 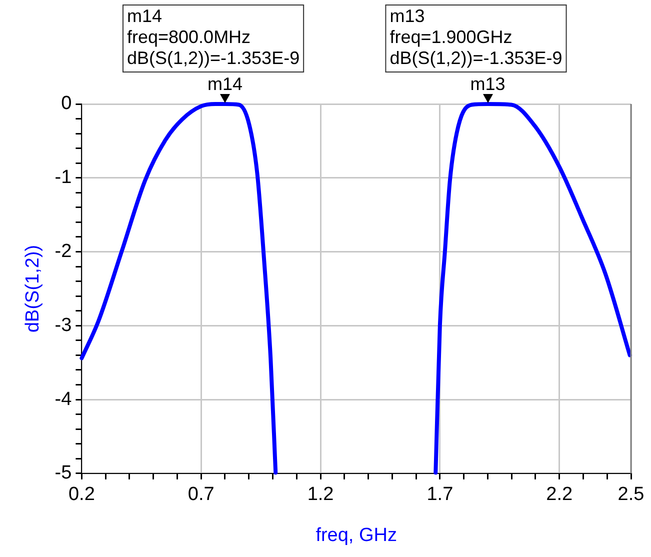 What do you see at coordinates (488, 84) in the screenshot?
I see `annotation: m13` at bounding box center [488, 84].